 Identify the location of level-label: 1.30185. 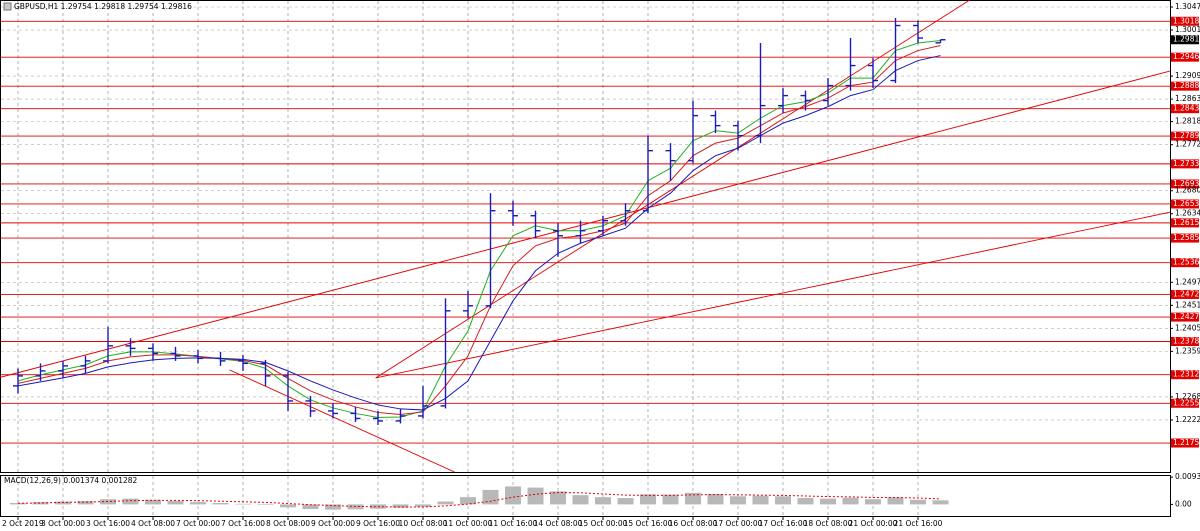
(1186, 20).